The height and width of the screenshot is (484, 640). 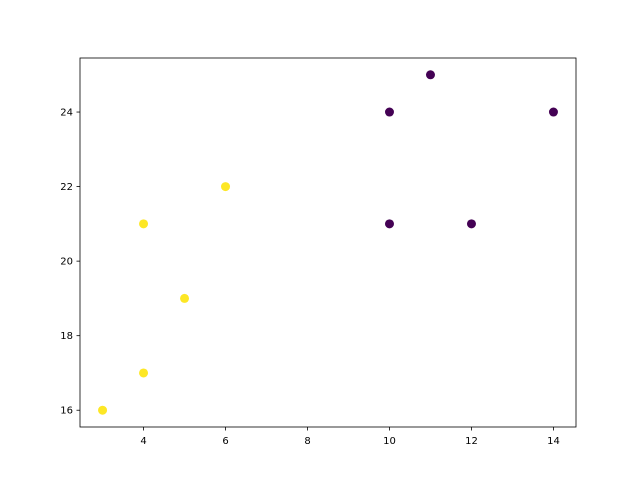 What do you see at coordinates (225, 441) in the screenshot?
I see `x-tick-label: 6` at bounding box center [225, 441].